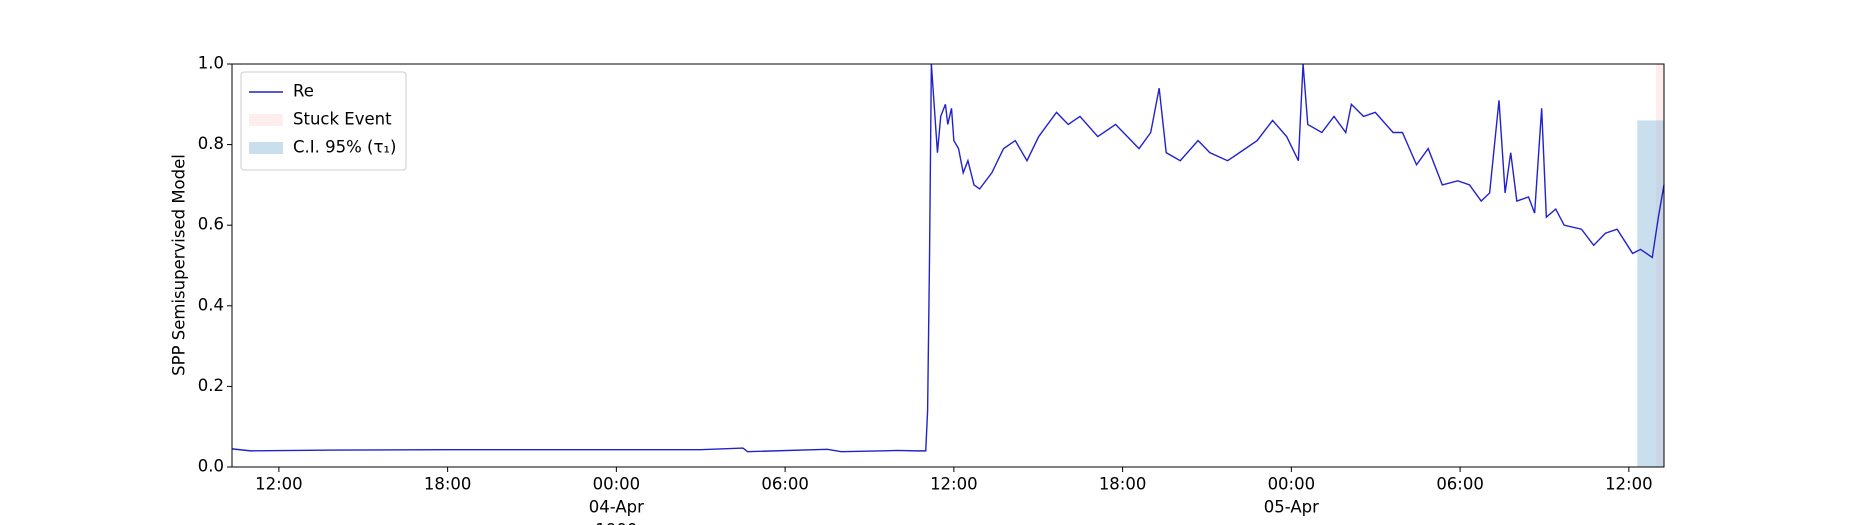 The image size is (1850, 525). What do you see at coordinates (211, 224) in the screenshot?
I see `y-tick-label: 0.6` at bounding box center [211, 224].